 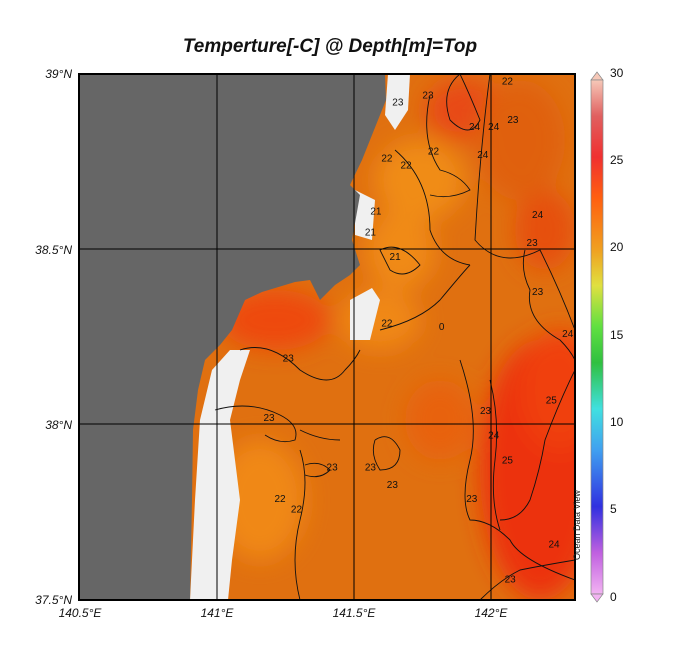 What do you see at coordinates (354, 613) in the screenshot?
I see `x-tick-label: 141.5°E` at bounding box center [354, 613].